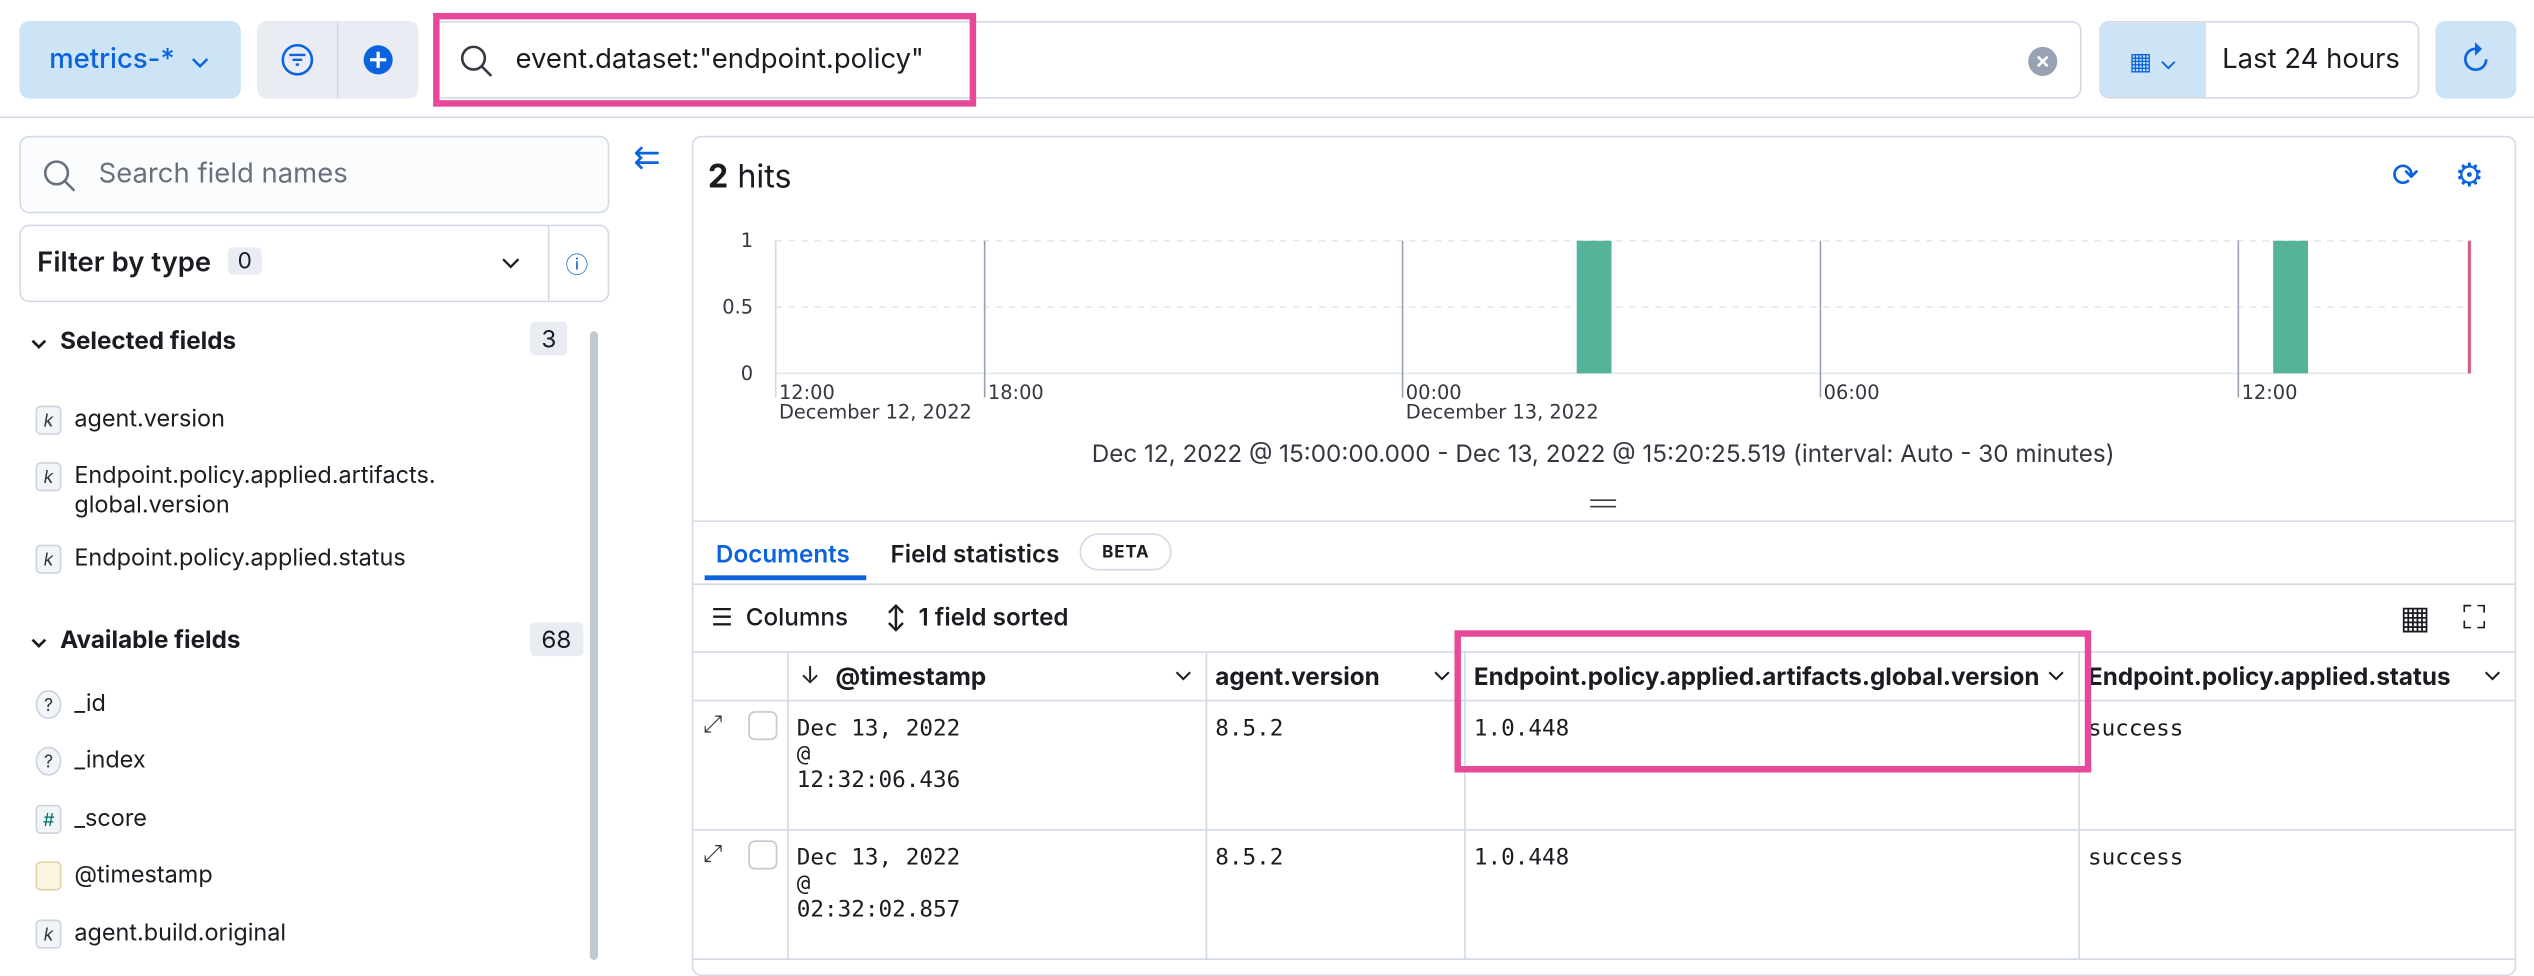 The height and width of the screenshot is (976, 2534). What do you see at coordinates (577, 266) in the screenshot?
I see `info-icon: ⓘ` at bounding box center [577, 266].